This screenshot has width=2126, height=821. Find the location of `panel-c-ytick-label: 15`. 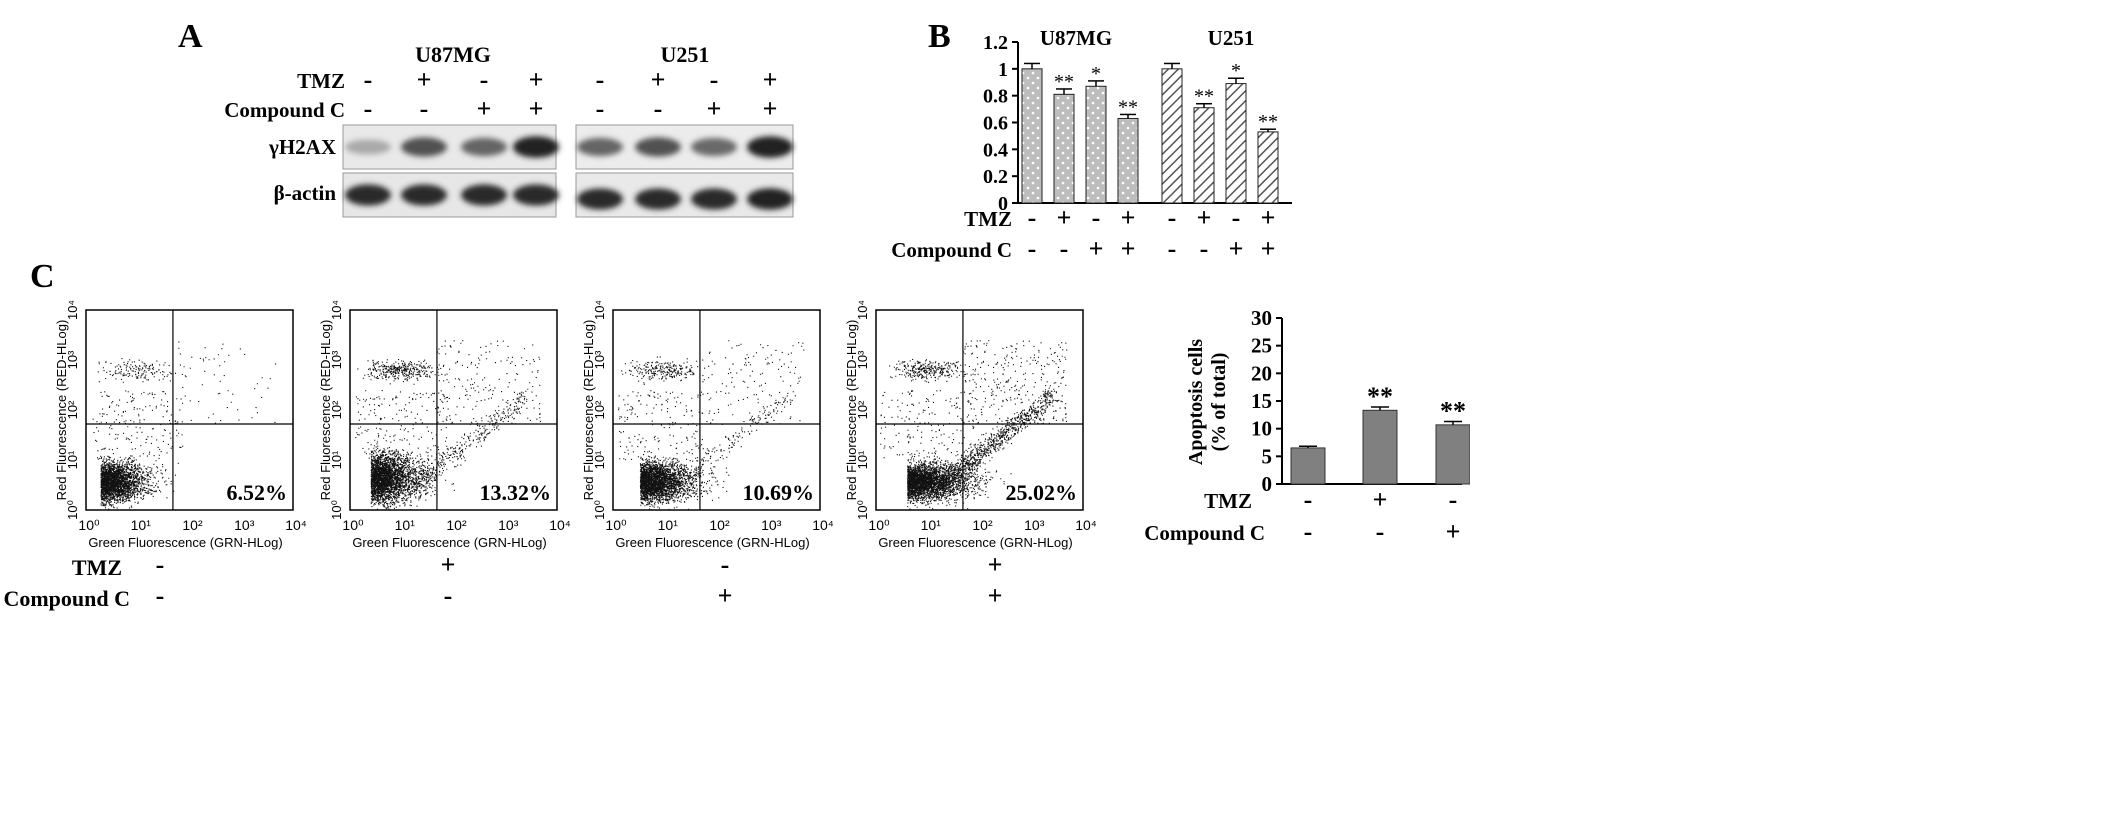

panel-c-ytick-label: 15 is located at coordinates (1261, 401).